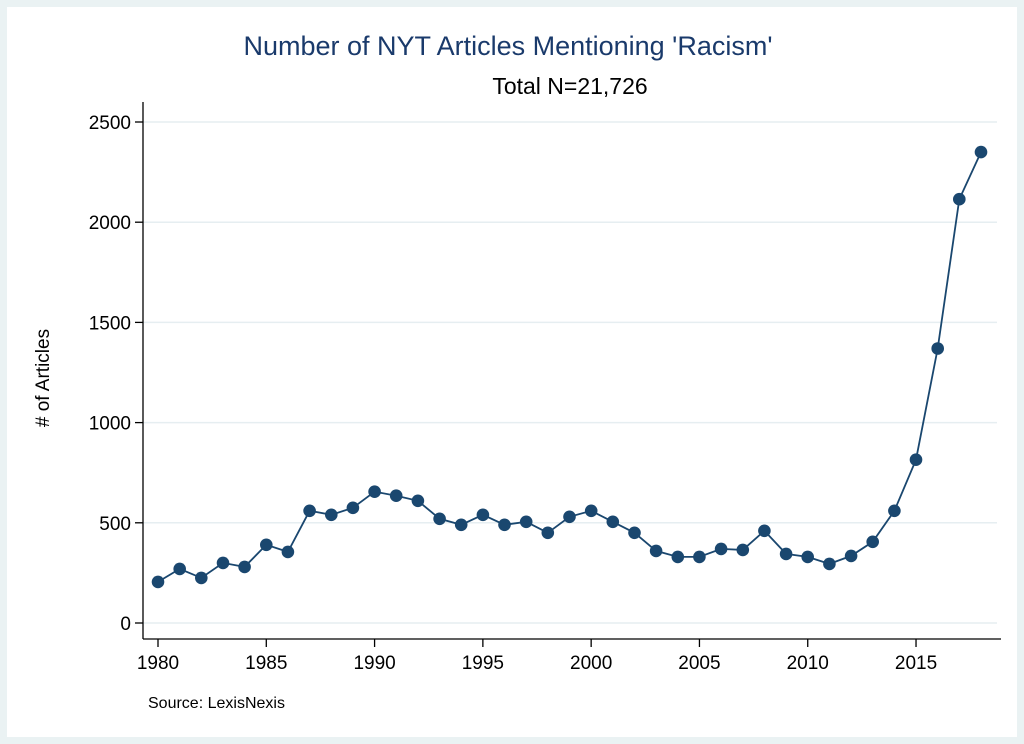 This screenshot has height=744, width=1024. I want to click on x-tick-label: 1985, so click(266, 663).